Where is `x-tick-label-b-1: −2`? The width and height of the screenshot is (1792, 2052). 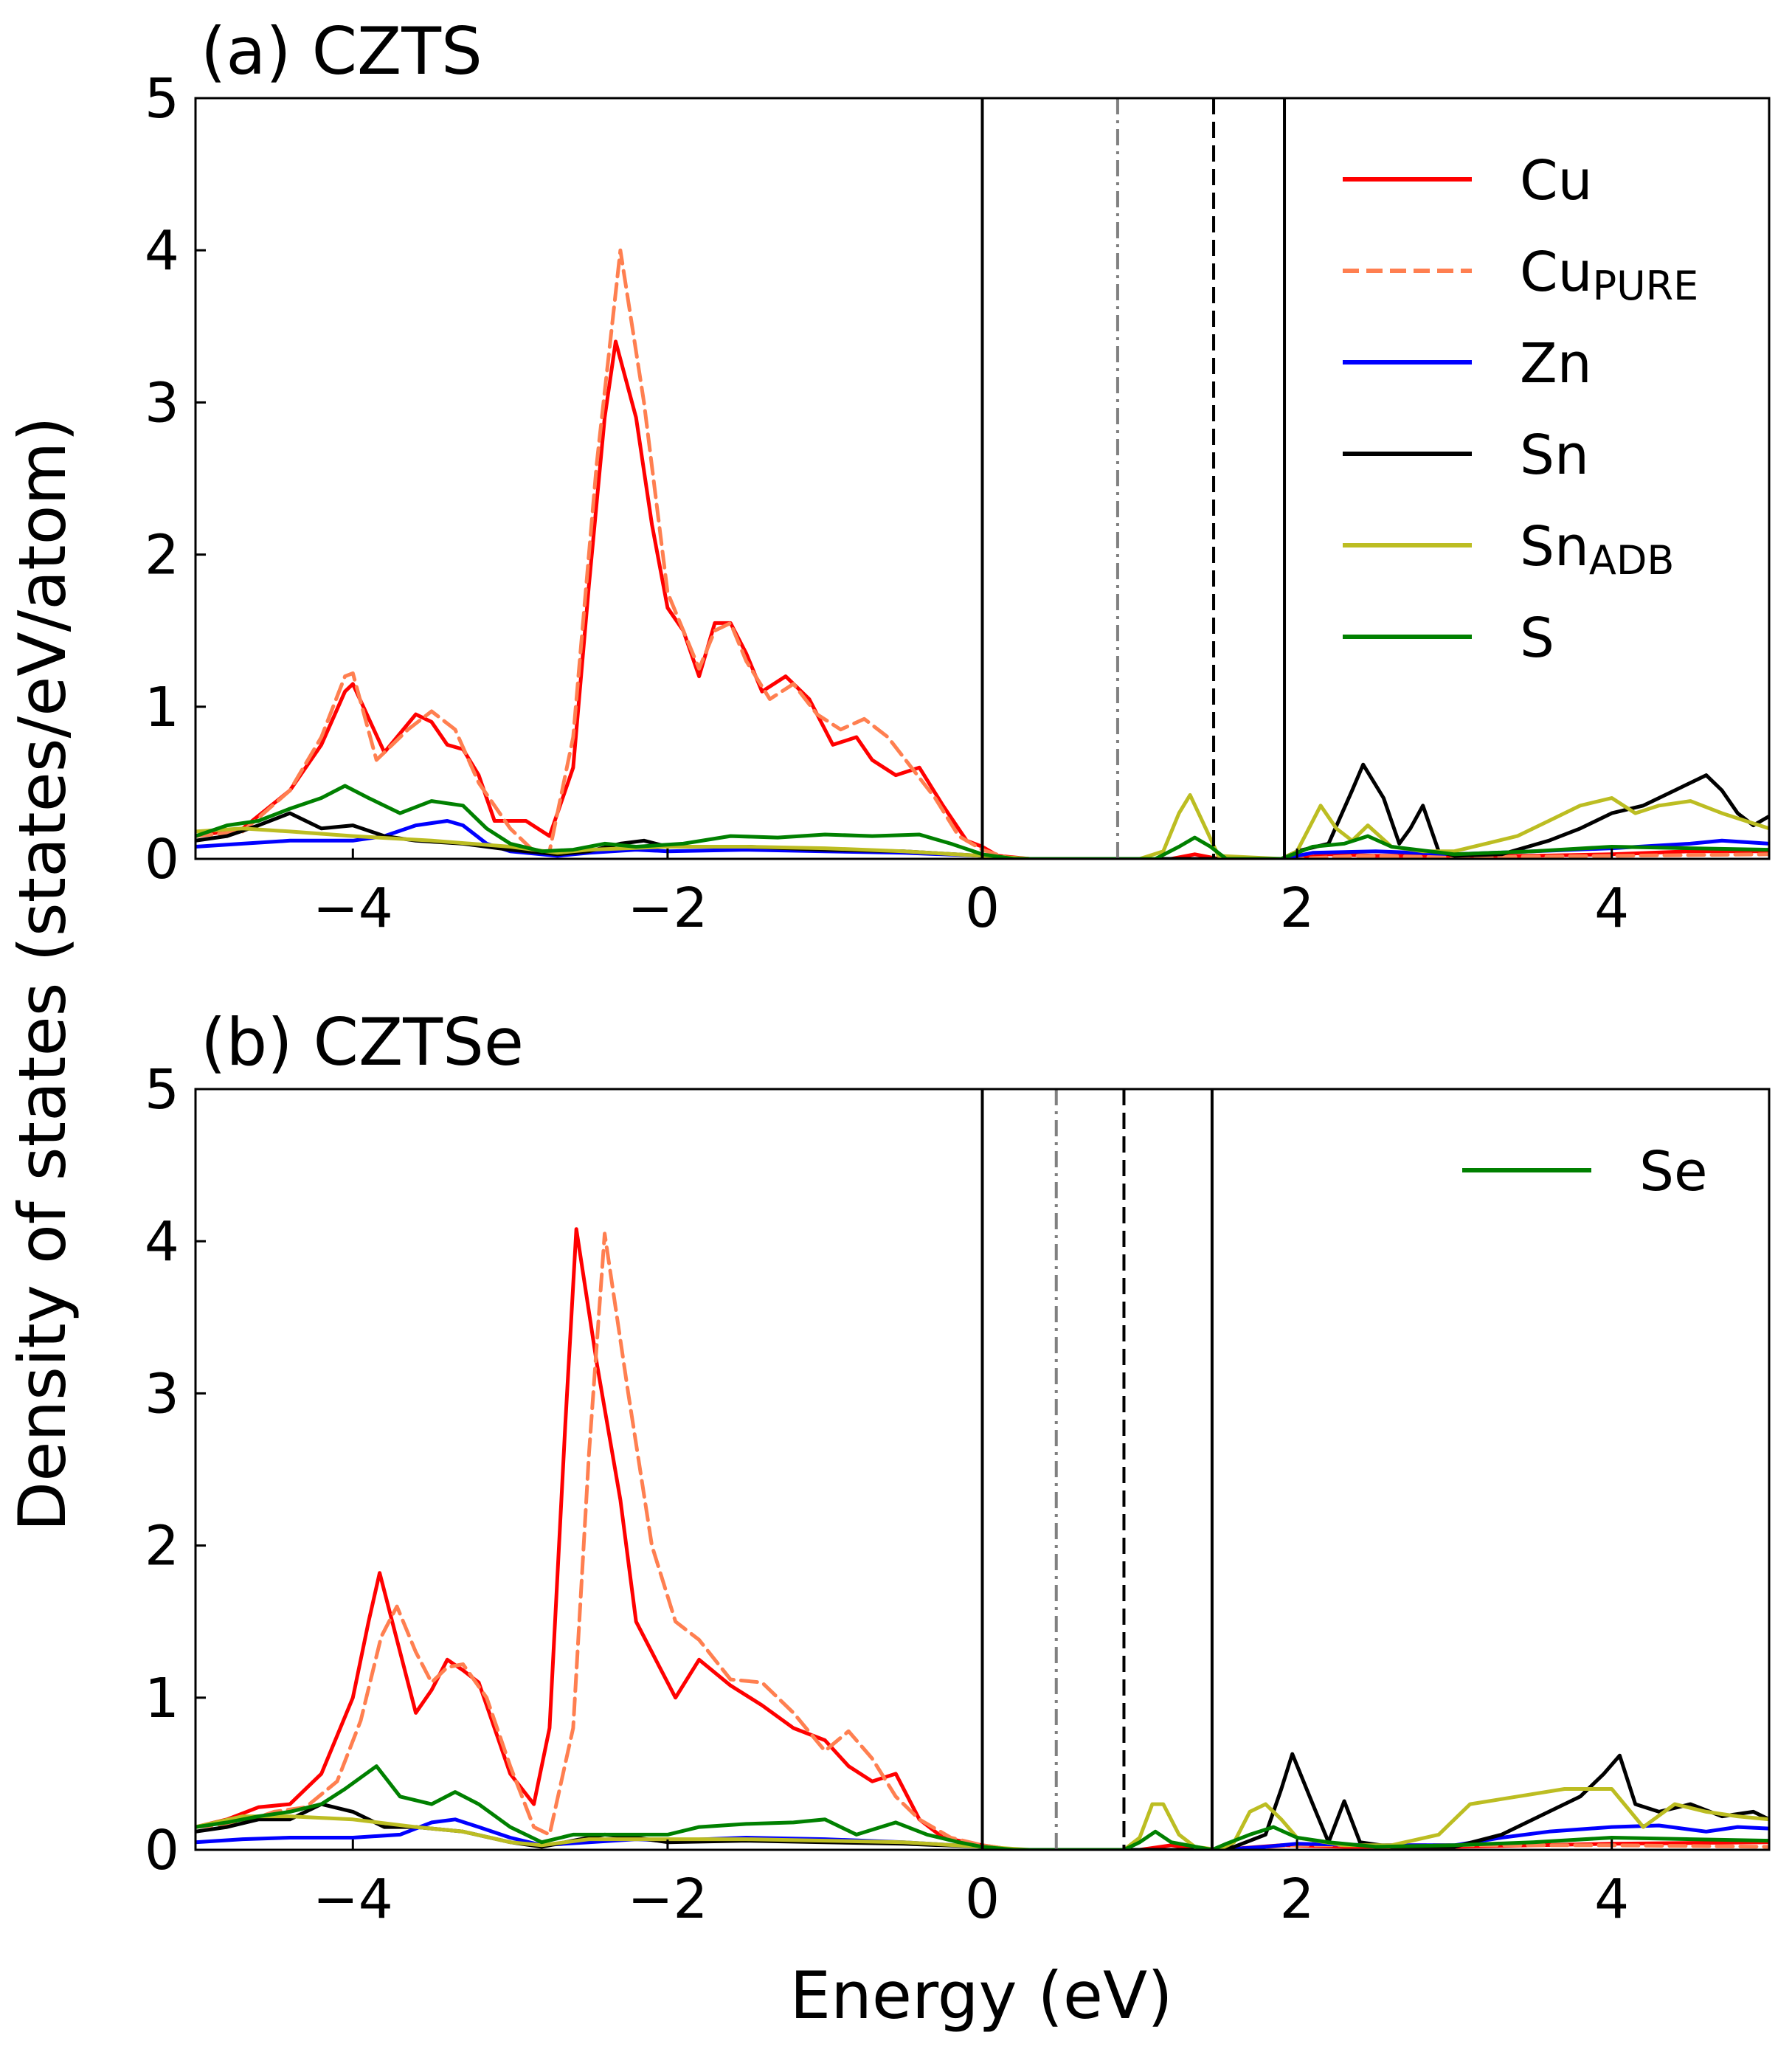
x-tick-label-b-1: −2 is located at coordinates (667, 1900).